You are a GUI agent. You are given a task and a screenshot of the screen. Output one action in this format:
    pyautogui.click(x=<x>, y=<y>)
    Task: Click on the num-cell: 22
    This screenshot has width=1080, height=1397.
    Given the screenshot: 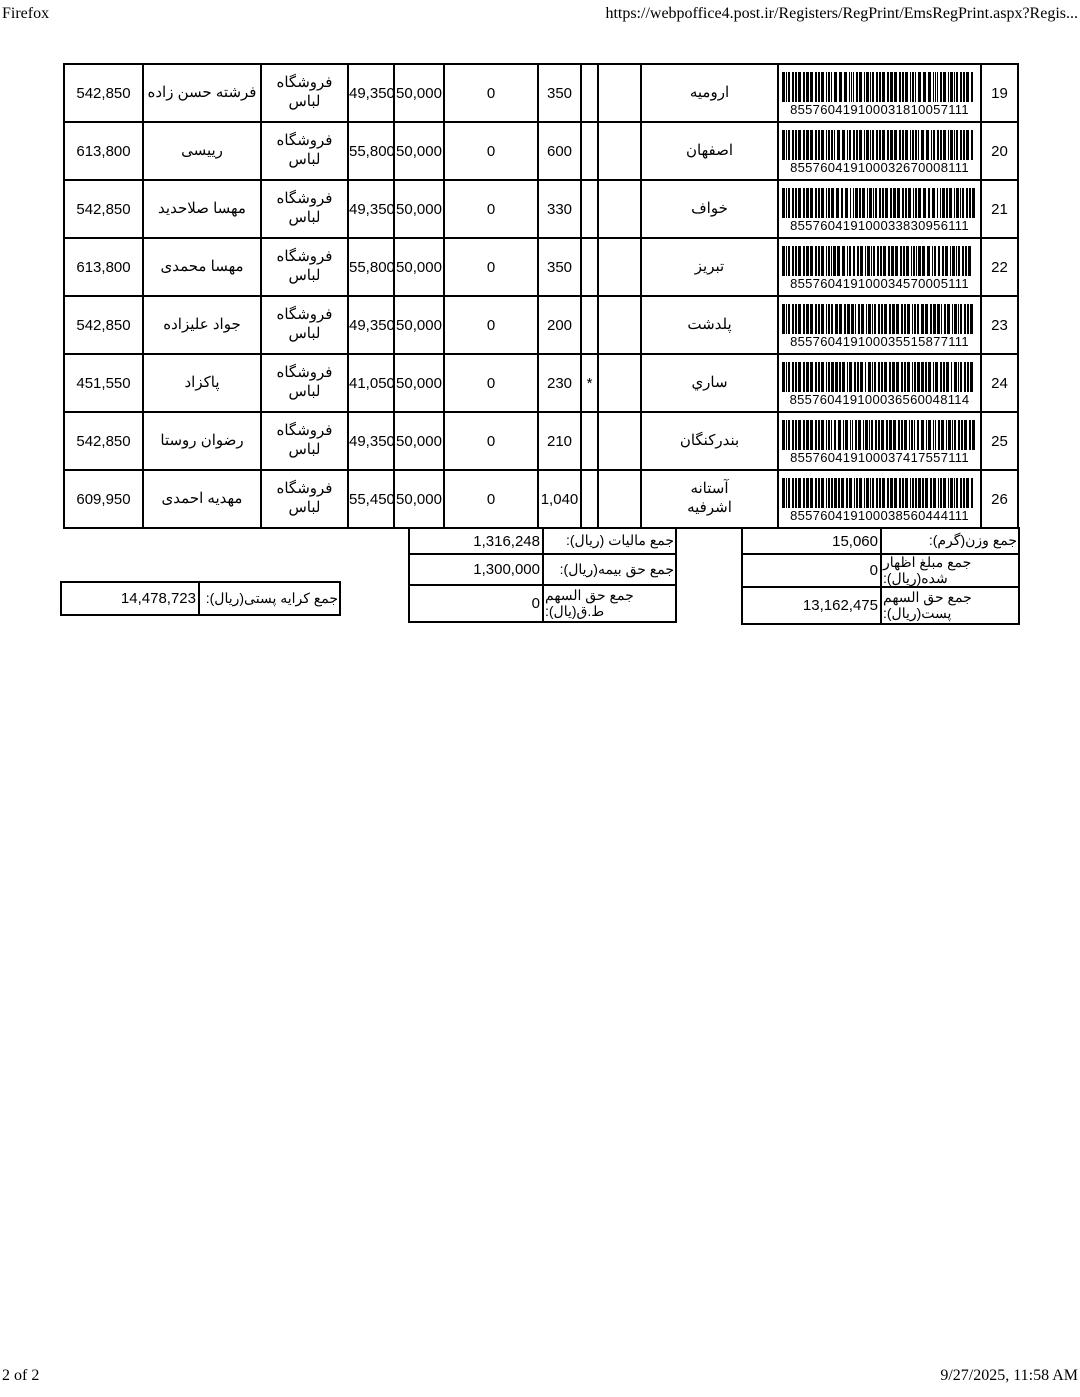 What is the action you would take?
    pyautogui.click(x=999, y=267)
    